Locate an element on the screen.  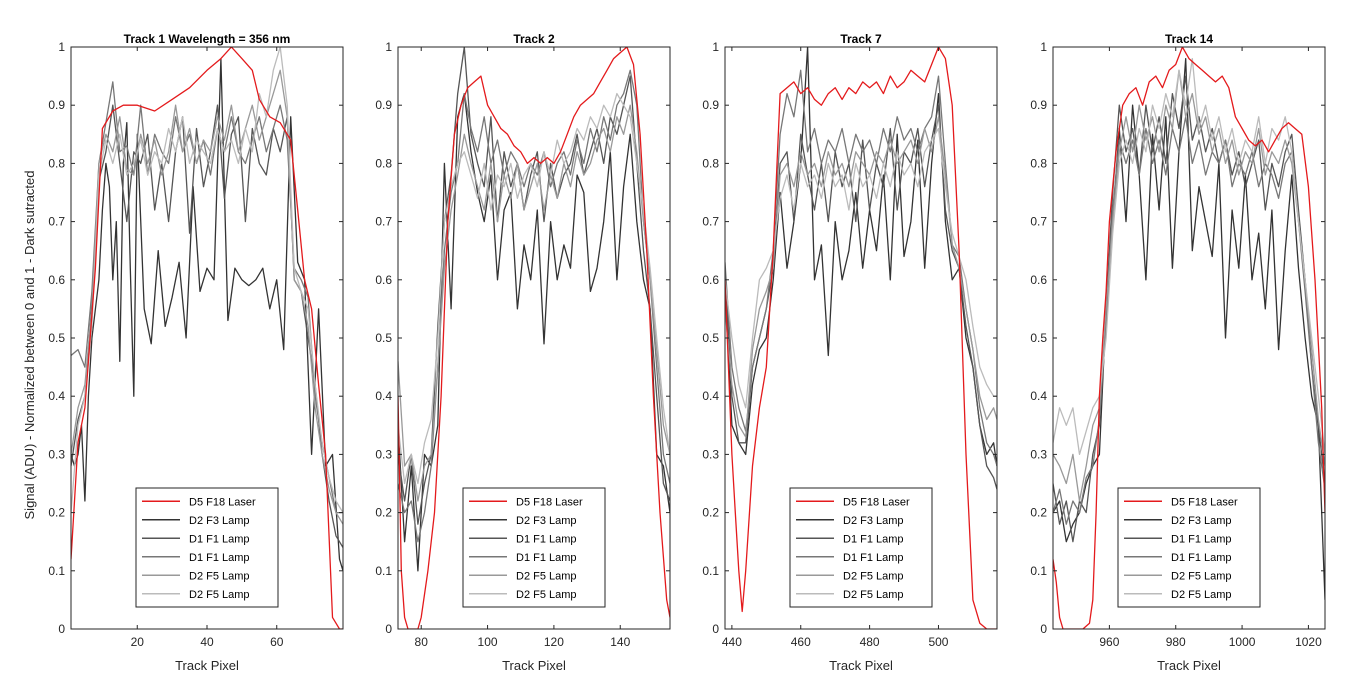
panel-4-ytick-label-10: 1 is located at coordinates (1043, 47).